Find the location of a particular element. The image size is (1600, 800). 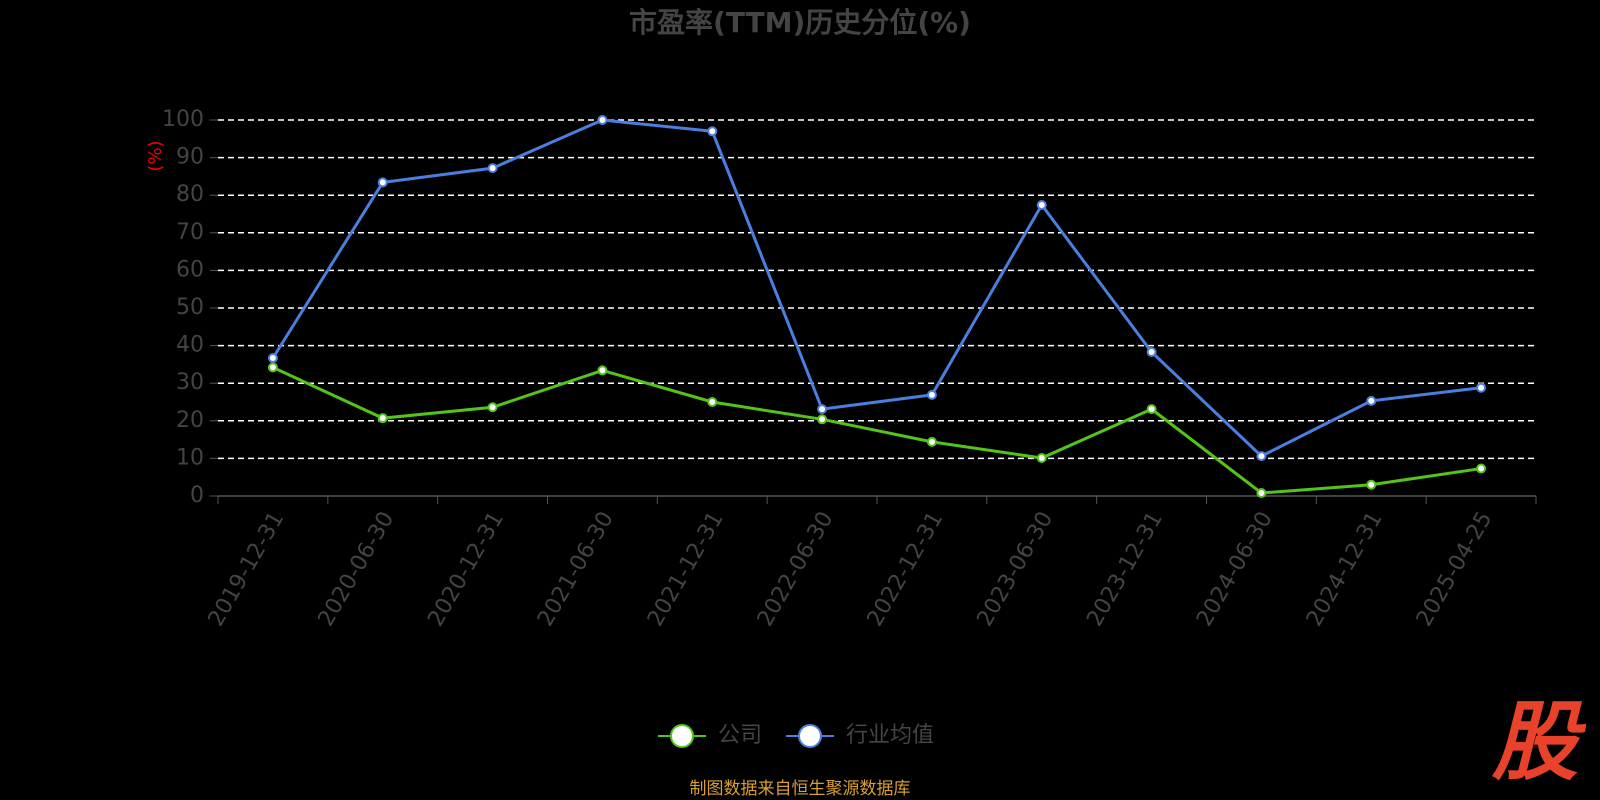

chart-title: 市盈率(TTM)历史分位(%) is located at coordinates (800, 22).